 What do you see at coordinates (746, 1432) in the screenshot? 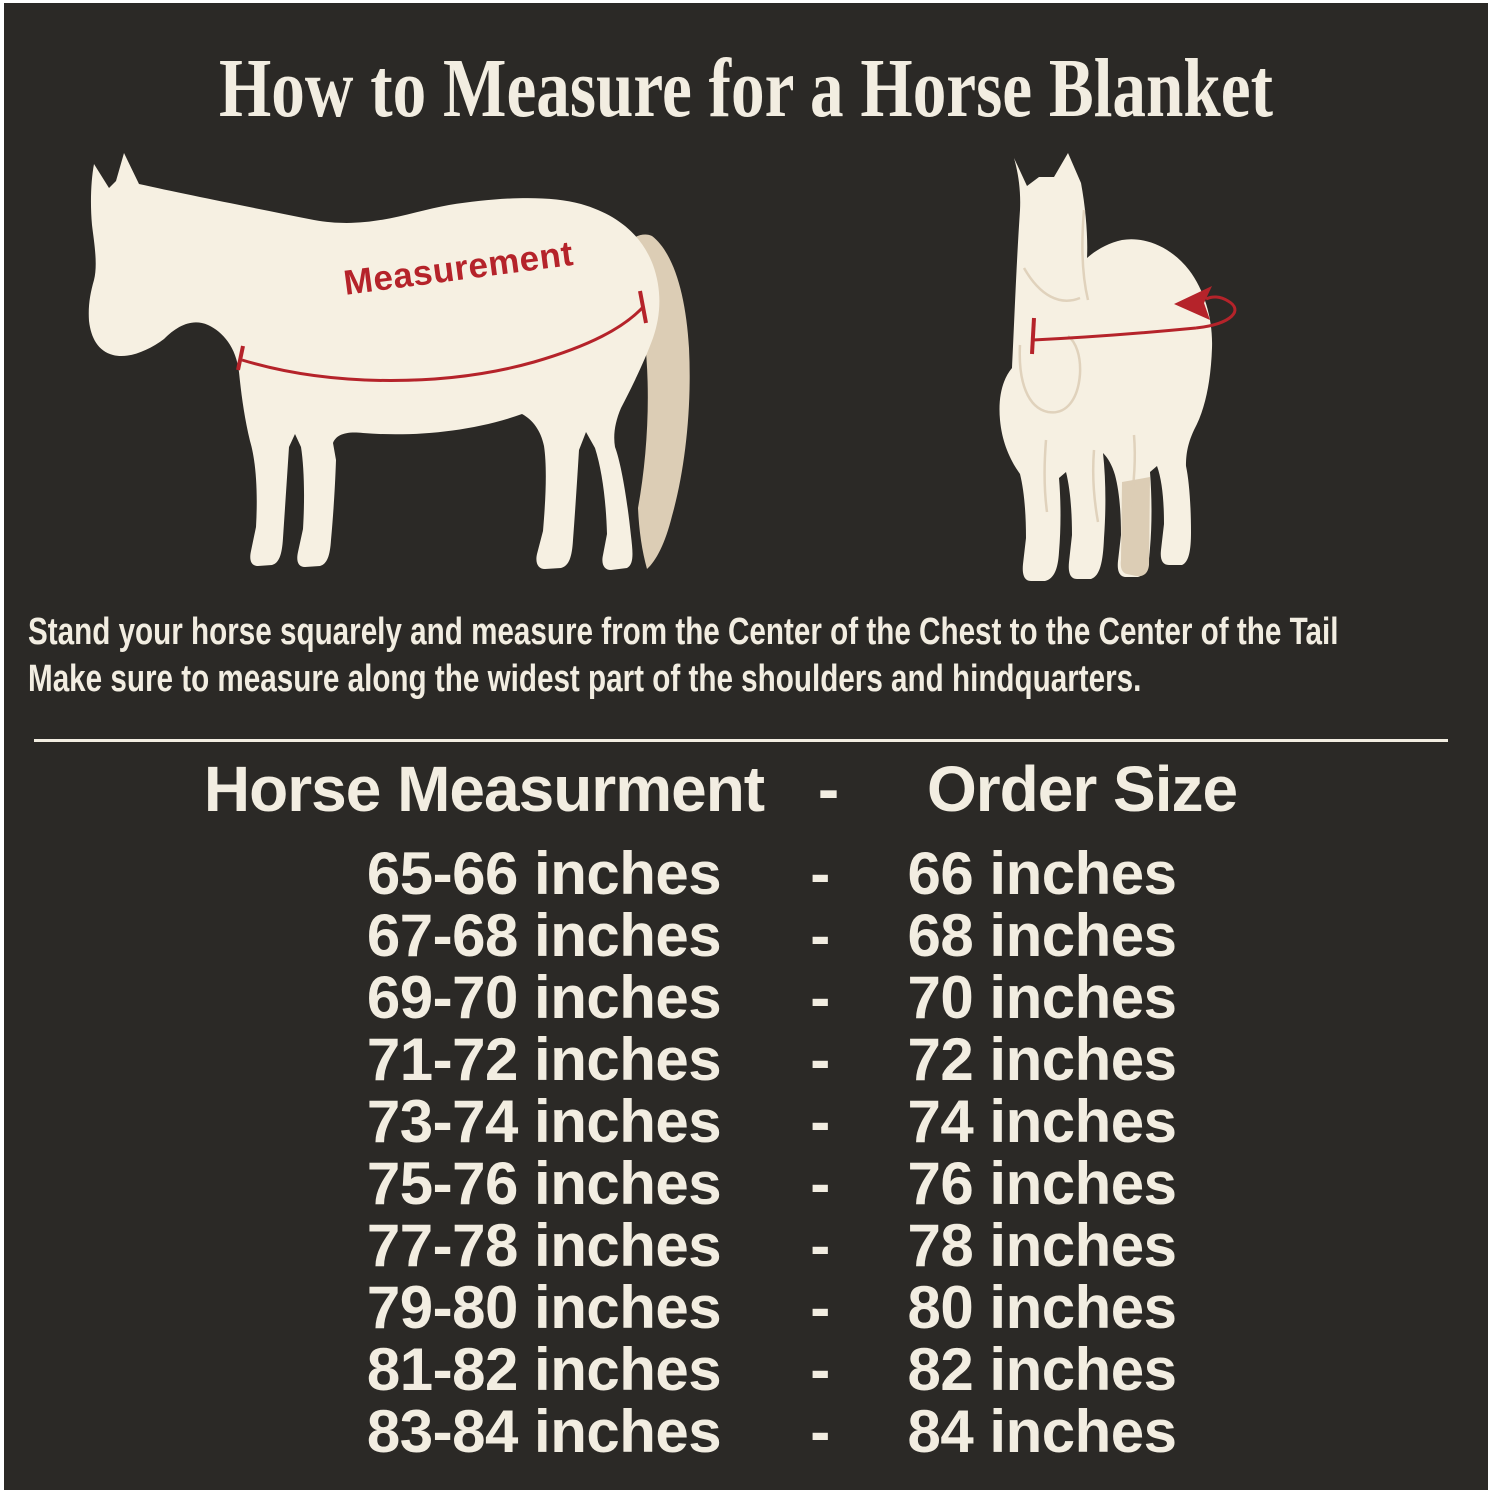
I see `size-table-row: 83-84 inches - 84 inches` at bounding box center [746, 1432].